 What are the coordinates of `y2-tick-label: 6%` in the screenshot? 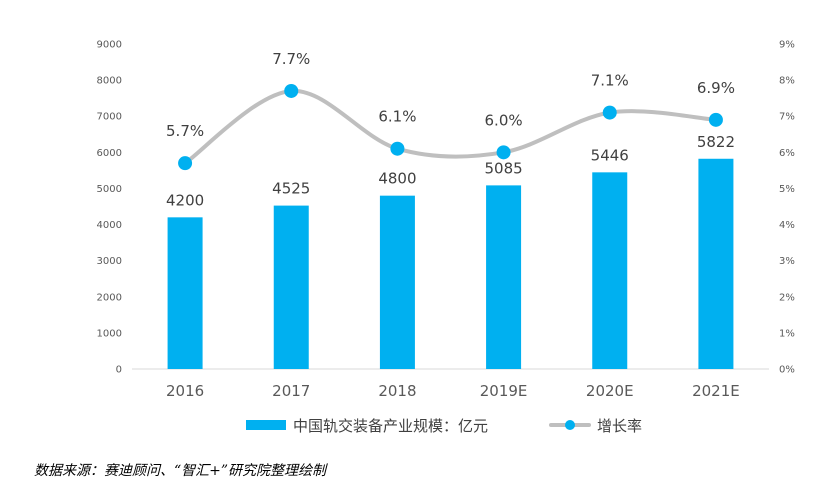 It's located at (787, 153).